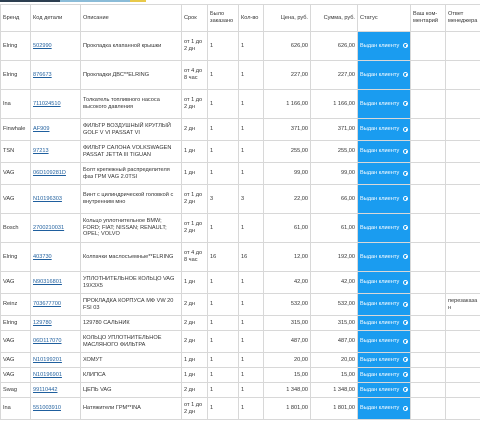 This screenshot has width=480, height=437. Describe the element at coordinates (42, 74) in the screenshot. I see `part-code-link: 876673` at that location.